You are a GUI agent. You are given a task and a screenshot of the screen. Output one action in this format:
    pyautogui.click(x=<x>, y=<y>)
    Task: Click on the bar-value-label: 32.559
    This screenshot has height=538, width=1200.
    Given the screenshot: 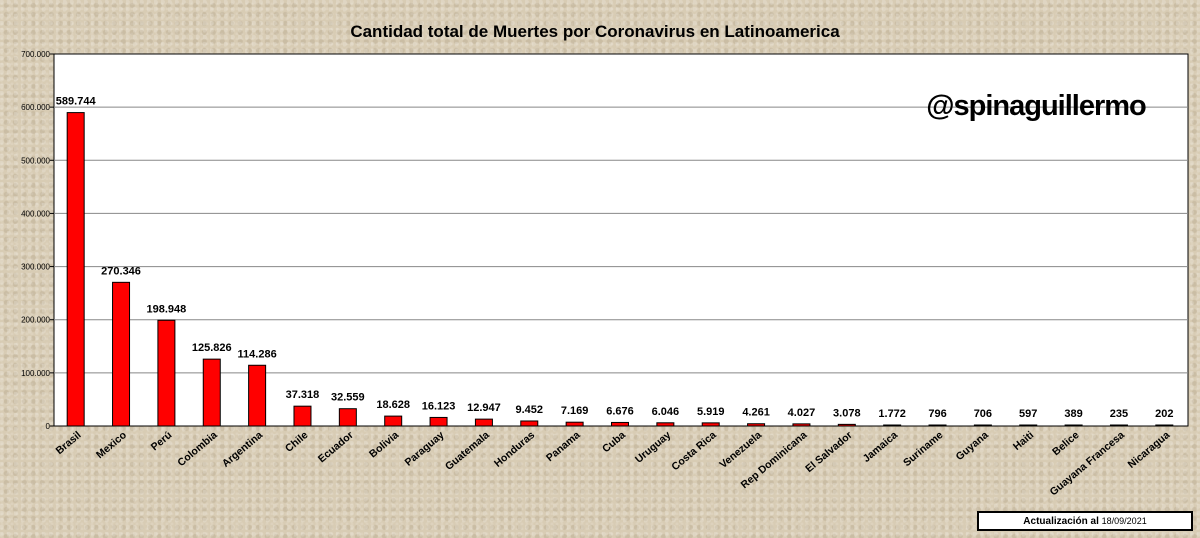 What is the action you would take?
    pyautogui.click(x=348, y=398)
    